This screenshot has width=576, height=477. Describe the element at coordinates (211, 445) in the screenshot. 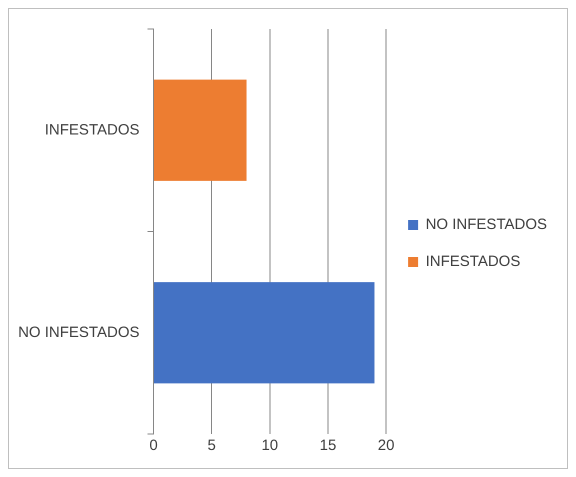

I see `x-tick-label: 5` at that location.